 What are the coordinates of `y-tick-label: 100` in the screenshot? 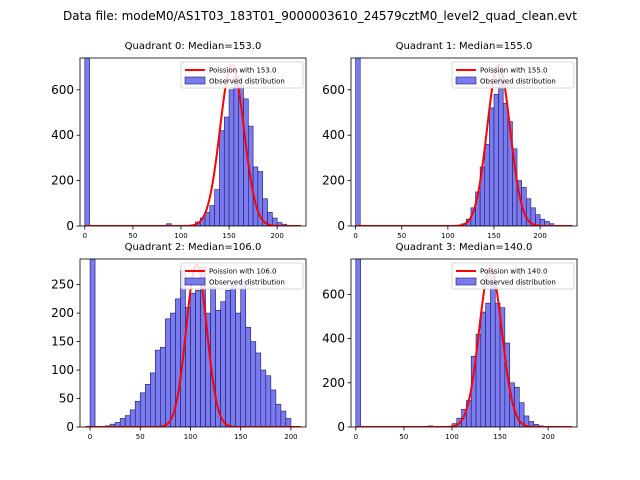 It's located at (62, 370).